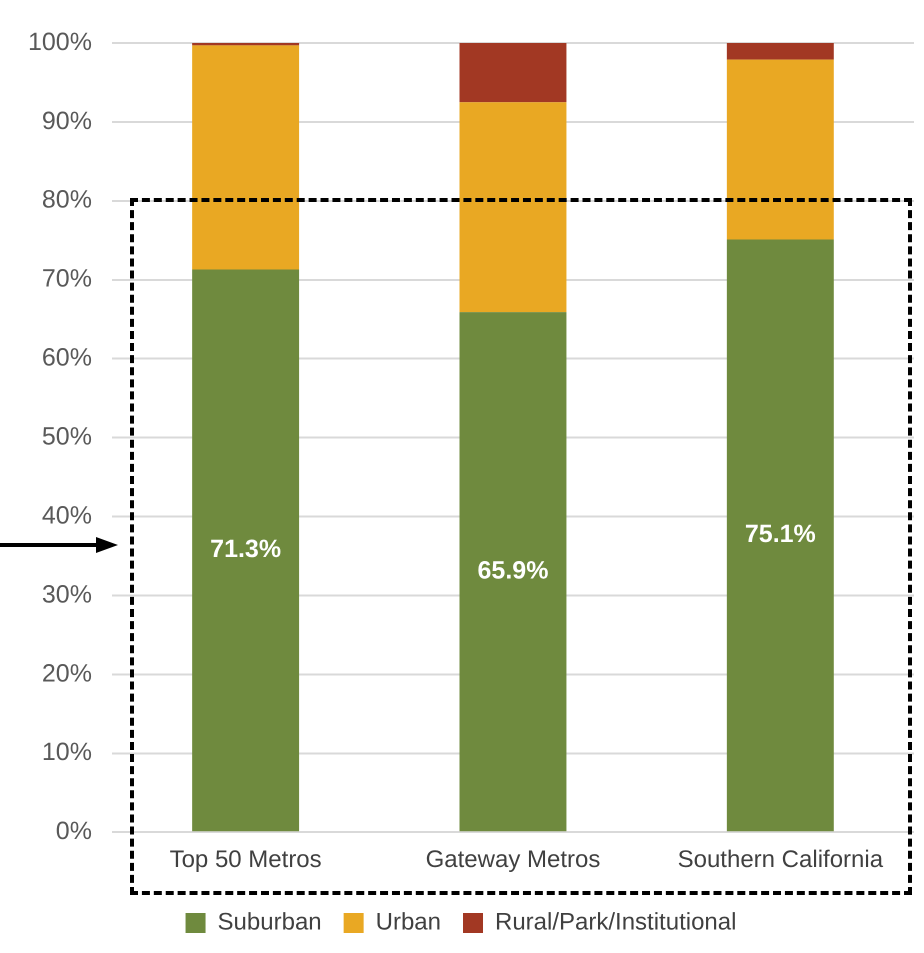  What do you see at coordinates (67, 515) in the screenshot?
I see `y-tick-label: 40%` at bounding box center [67, 515].